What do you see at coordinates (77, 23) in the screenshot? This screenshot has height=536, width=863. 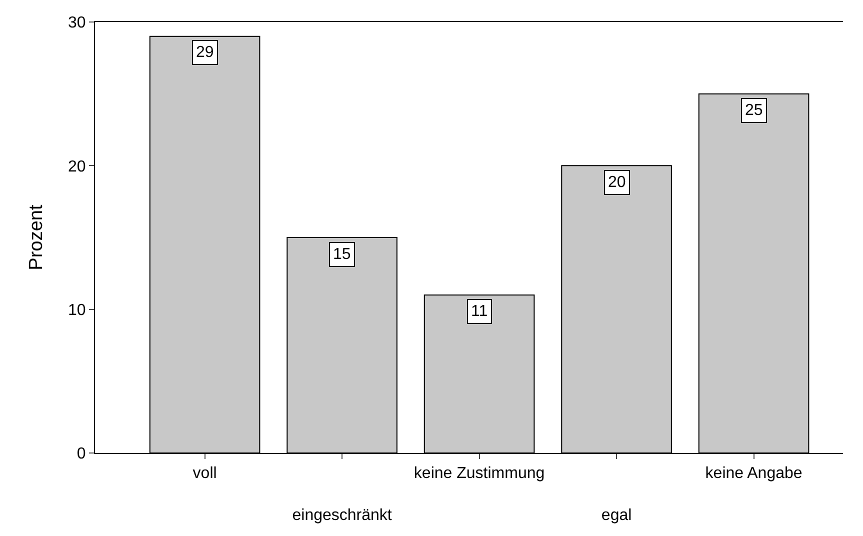 I see `y-tick-label: 30` at bounding box center [77, 23].